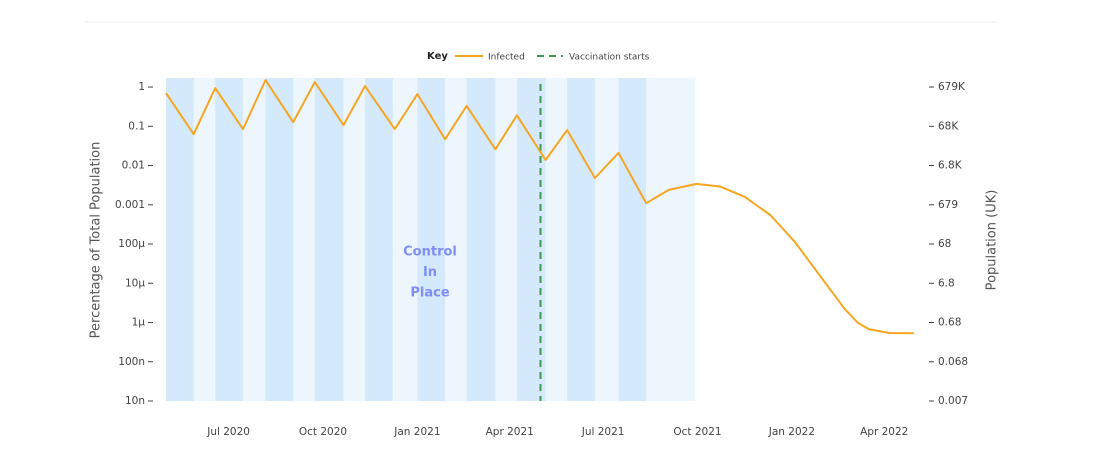 The width and height of the screenshot is (1100, 465). Describe the element at coordinates (430, 252) in the screenshot. I see `annotation: Control` at that location.